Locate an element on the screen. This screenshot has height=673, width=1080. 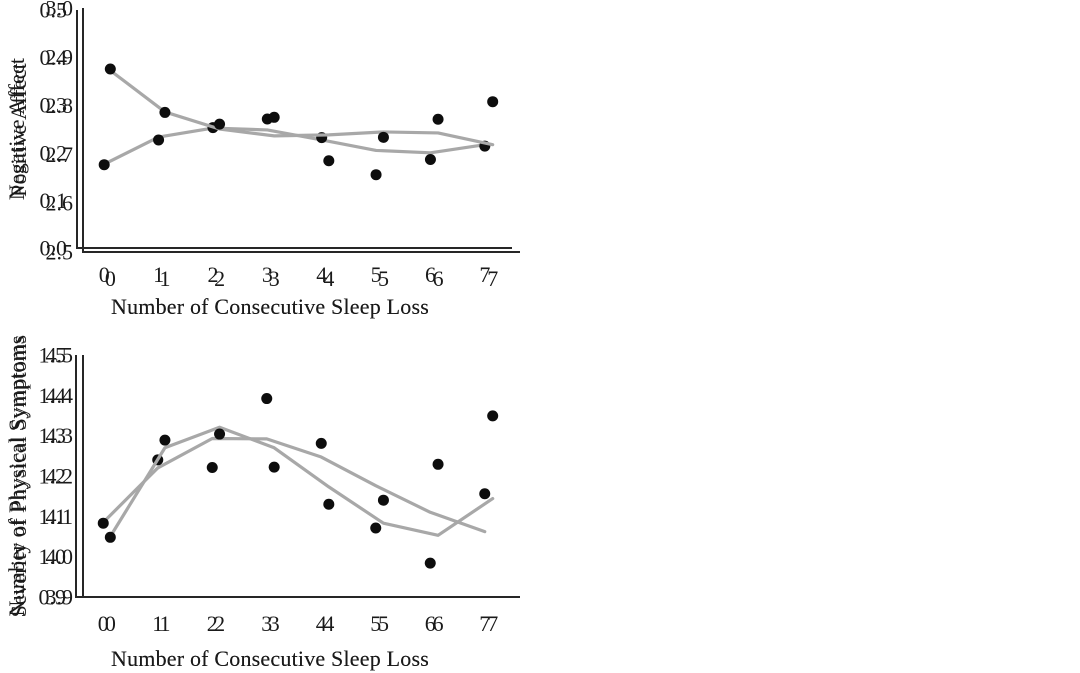
y-tick-label: 1.4 is located at coordinates (53, 395).